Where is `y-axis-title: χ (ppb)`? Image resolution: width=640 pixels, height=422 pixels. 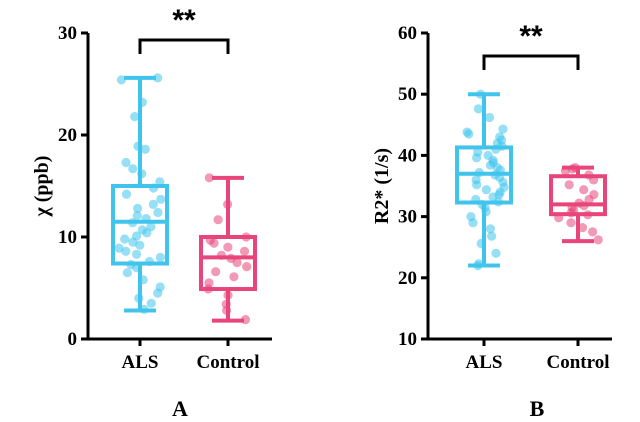 y-axis-title: χ (ppb) is located at coordinates (42, 187).